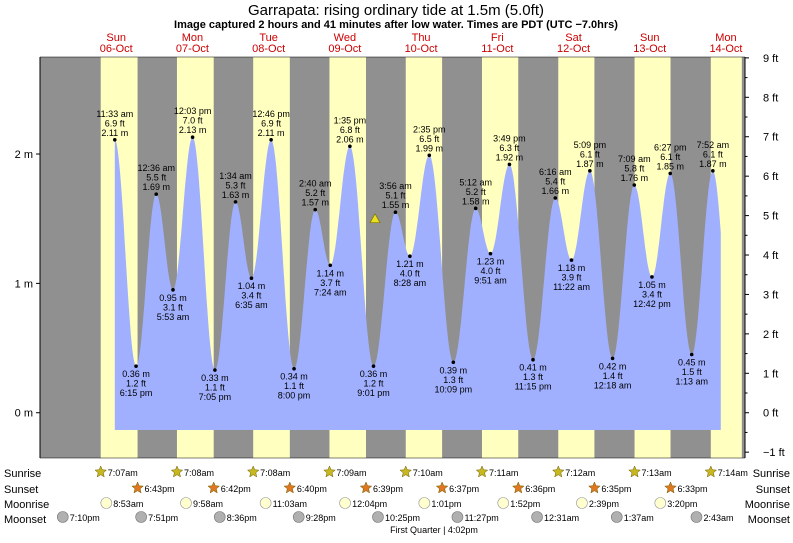 The image size is (793, 543). Describe the element at coordinates (350, 139) in the screenshot. I see `tide-label: 2.06 m` at that location.